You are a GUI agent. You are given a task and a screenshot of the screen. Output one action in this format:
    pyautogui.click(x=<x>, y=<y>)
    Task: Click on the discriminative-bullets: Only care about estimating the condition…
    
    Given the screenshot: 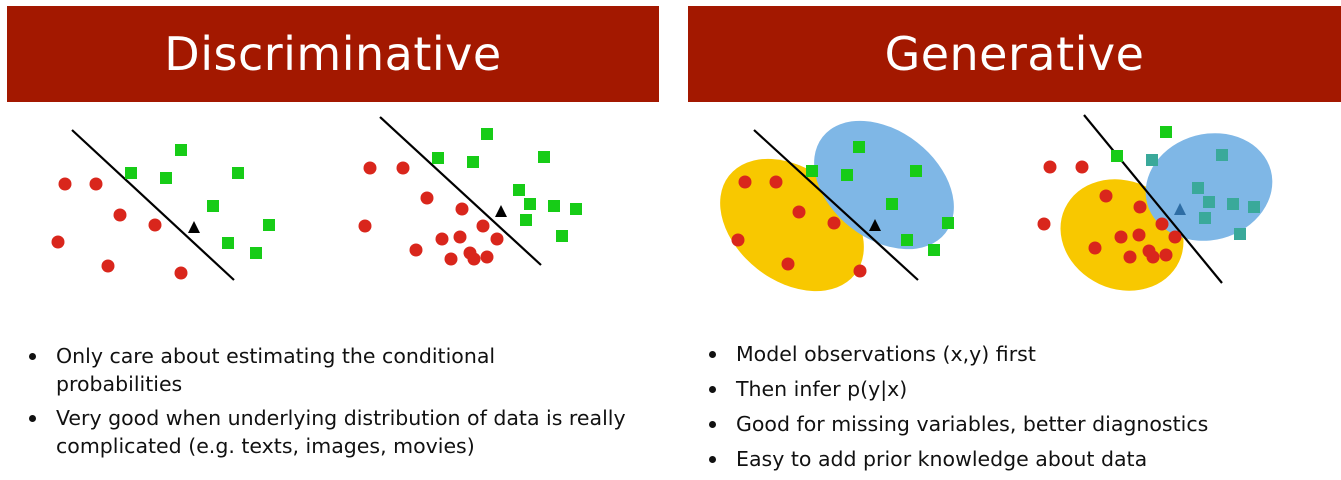 What is the action you would take?
    pyautogui.click(x=326, y=404)
    